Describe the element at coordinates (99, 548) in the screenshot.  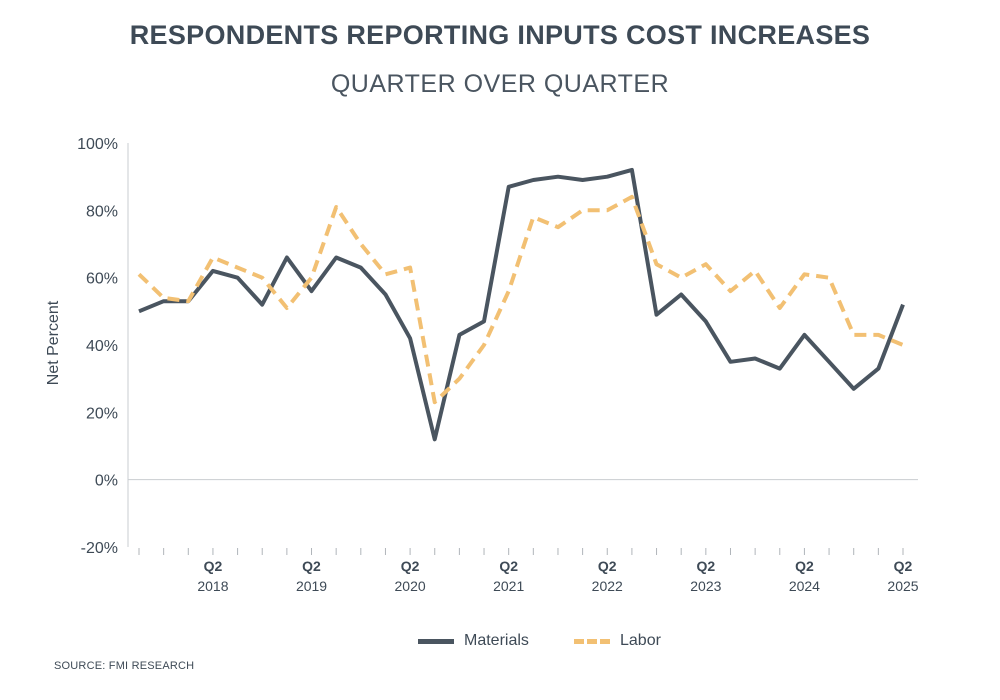
I see `y-tick-label: -20%` at that location.